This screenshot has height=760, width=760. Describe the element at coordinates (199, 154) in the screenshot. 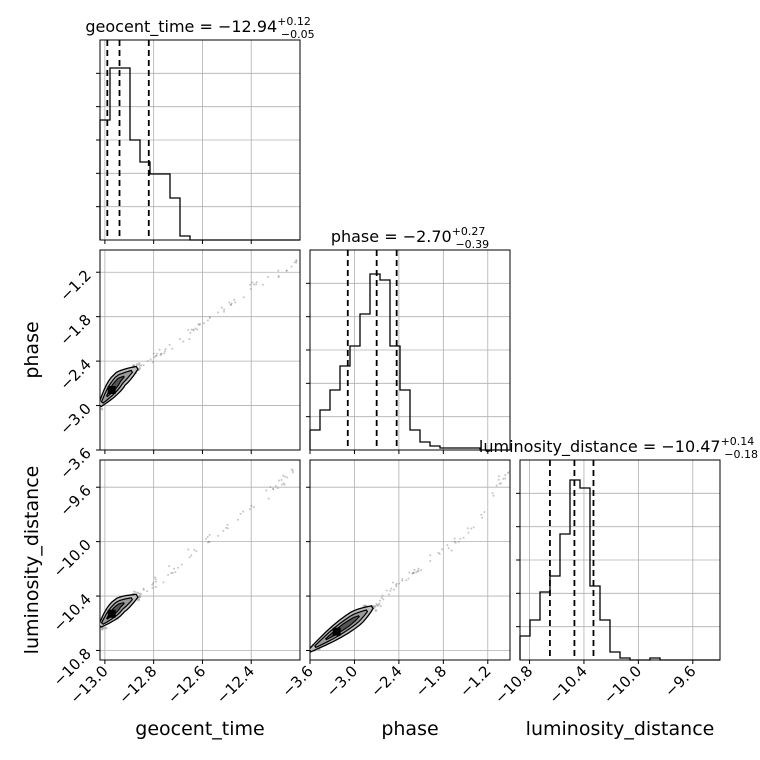

I see `histogram-step-geocent_time` at that location.